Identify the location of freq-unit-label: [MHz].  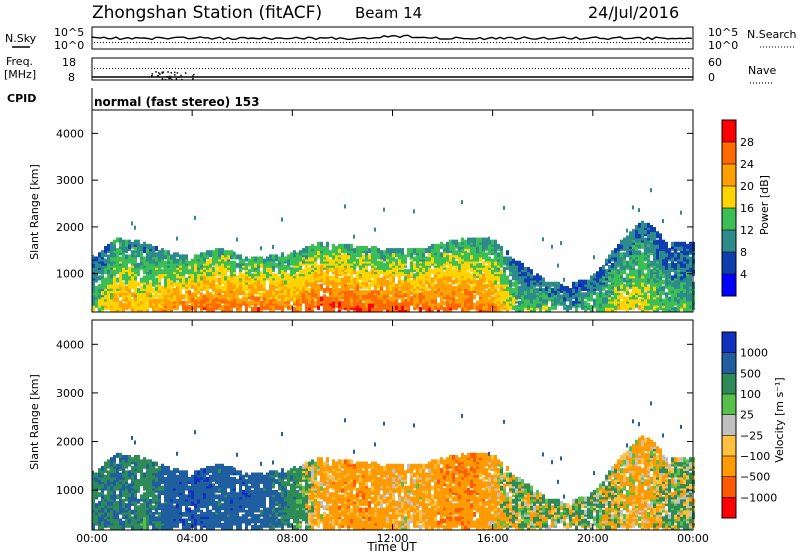
(20, 74).